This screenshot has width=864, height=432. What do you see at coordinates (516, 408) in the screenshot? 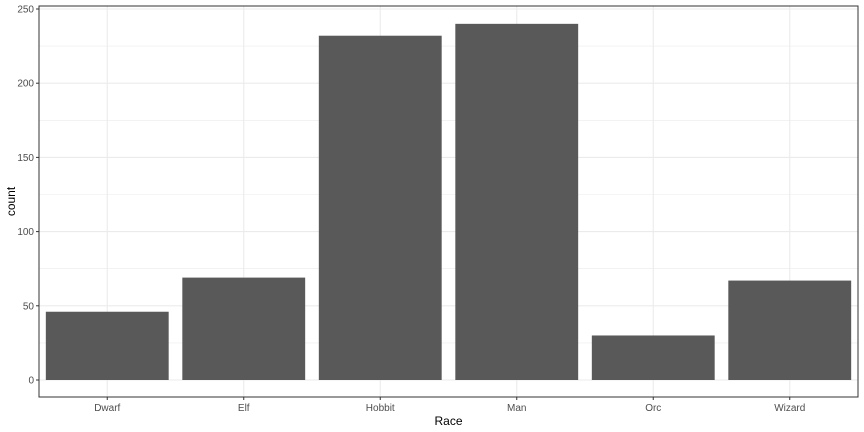
I see `x-tick-label: Man` at bounding box center [516, 408].